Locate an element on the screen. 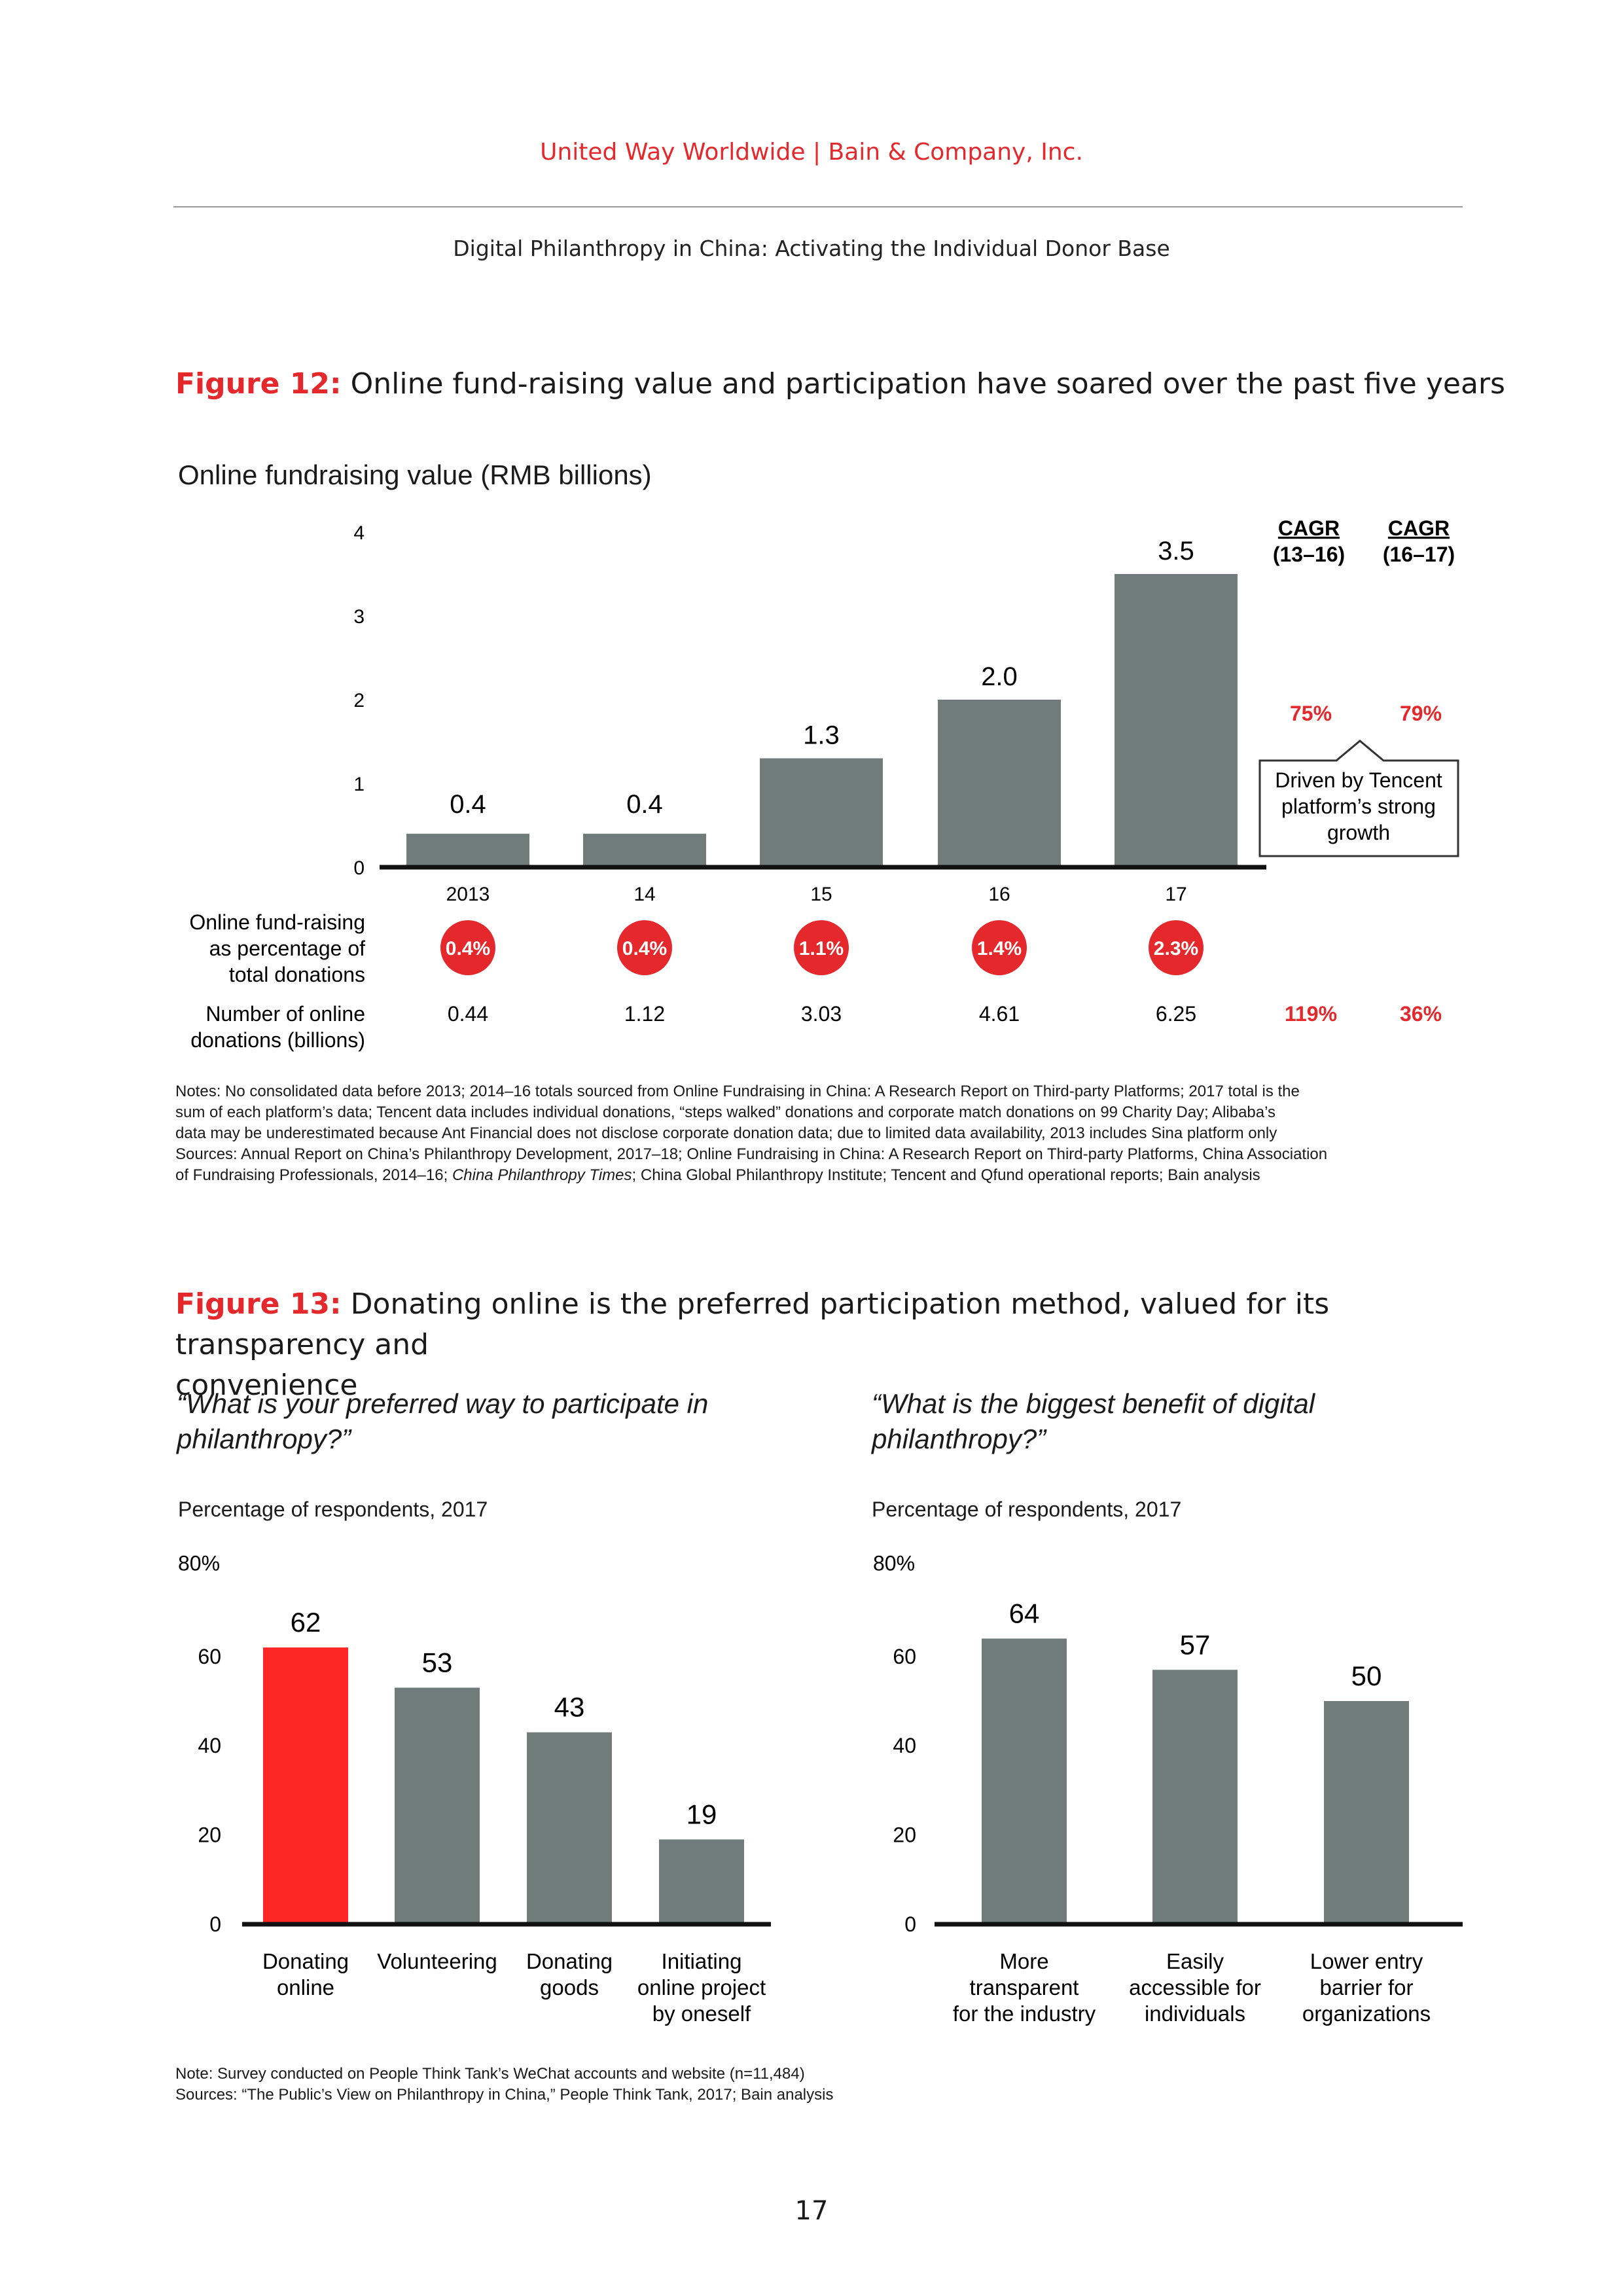  category-label: by oneself is located at coordinates (701, 2013).